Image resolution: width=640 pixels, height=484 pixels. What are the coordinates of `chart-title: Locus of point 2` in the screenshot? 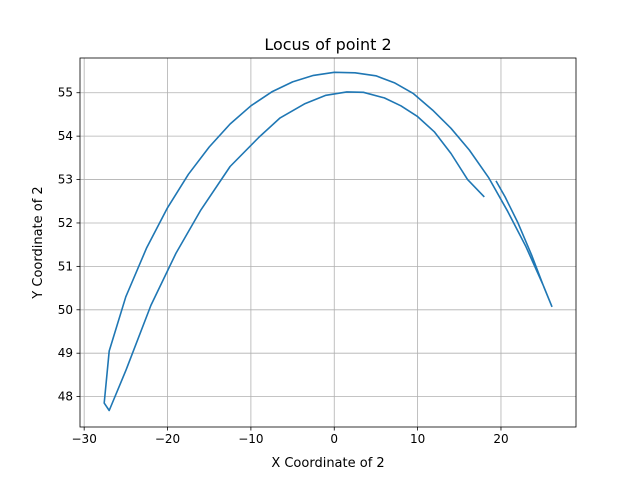 It's located at (327, 44).